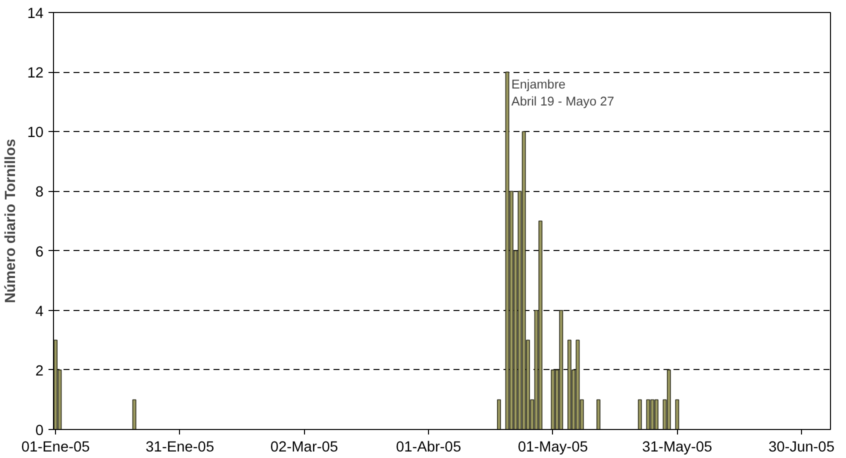  I want to click on y-tick-label: 6, so click(39, 252).